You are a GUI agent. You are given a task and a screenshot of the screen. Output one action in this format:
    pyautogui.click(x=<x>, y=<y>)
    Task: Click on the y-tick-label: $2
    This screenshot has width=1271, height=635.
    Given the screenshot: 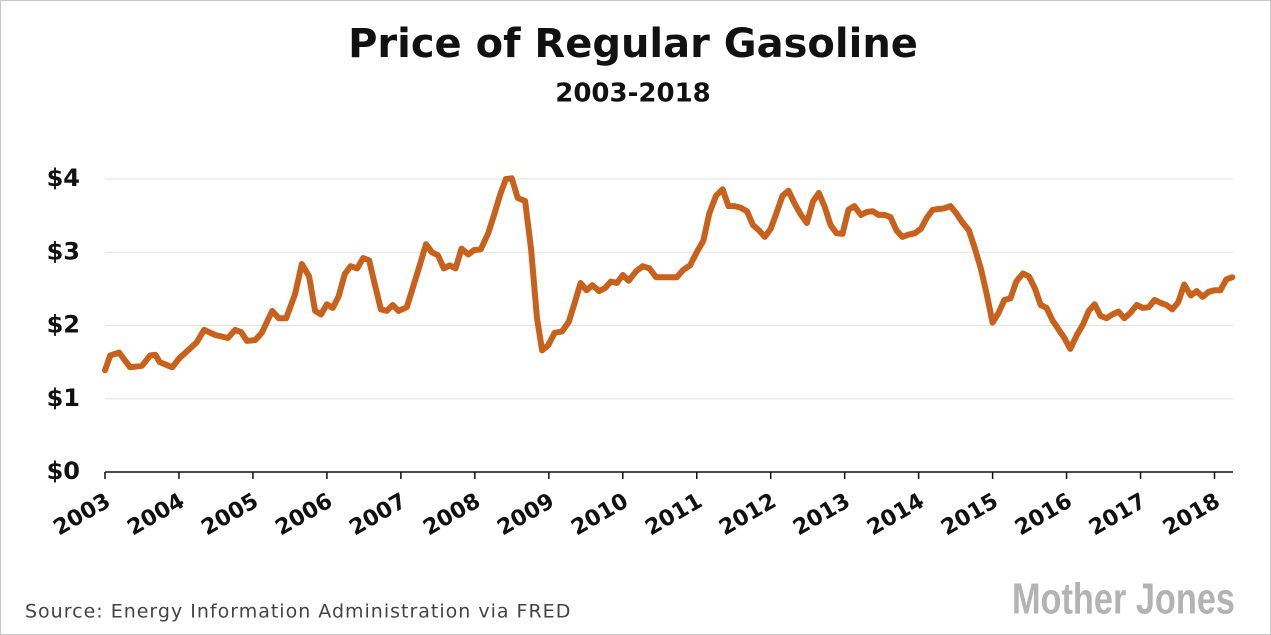 What is the action you would take?
    pyautogui.click(x=63, y=325)
    